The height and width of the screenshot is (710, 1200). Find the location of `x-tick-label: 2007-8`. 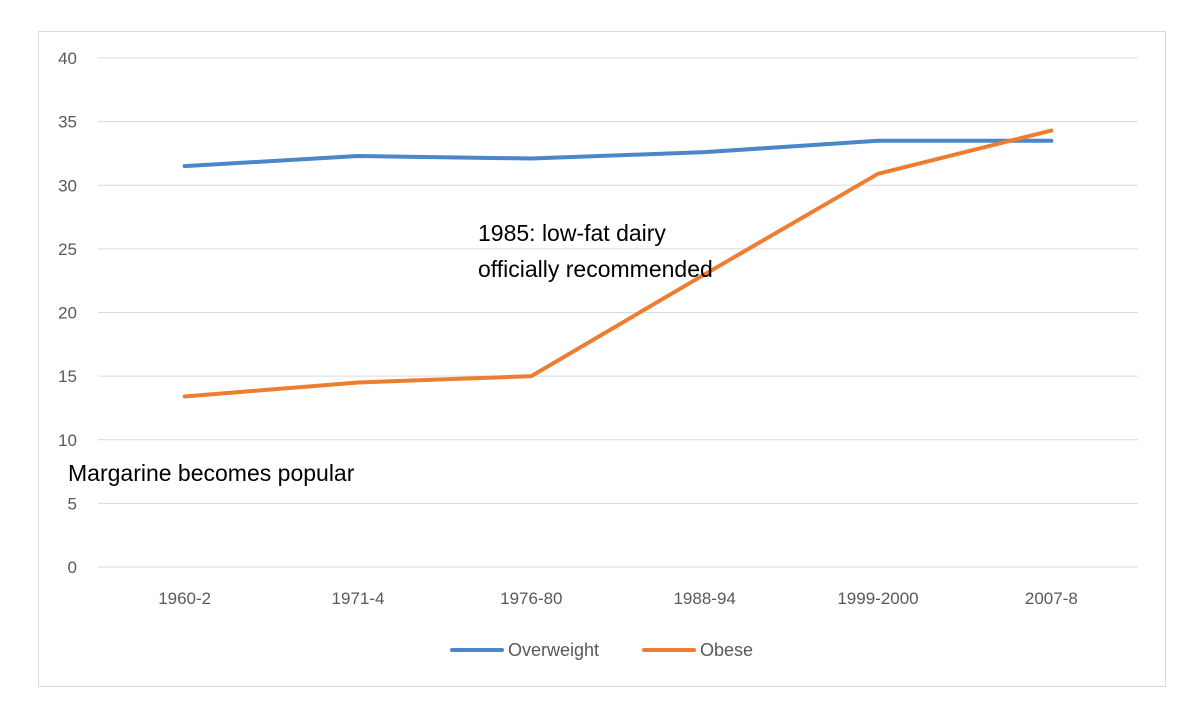

x-tick-label: 2007-8 is located at coordinates (1051, 598).